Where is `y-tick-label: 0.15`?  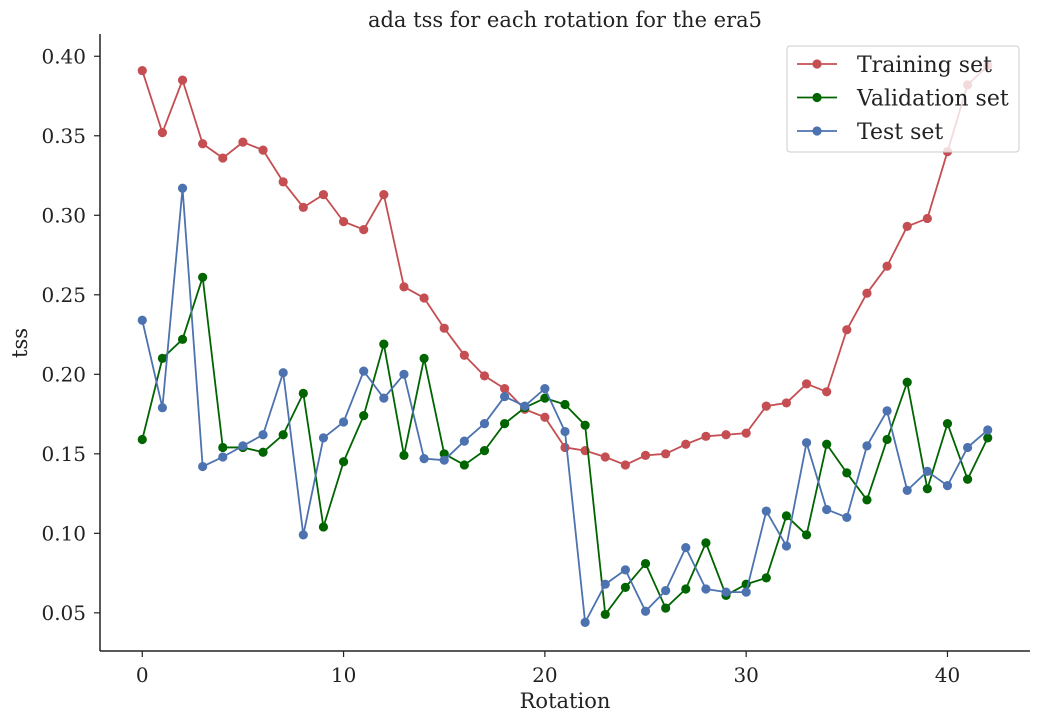 y-tick-label: 0.15 is located at coordinates (63, 454).